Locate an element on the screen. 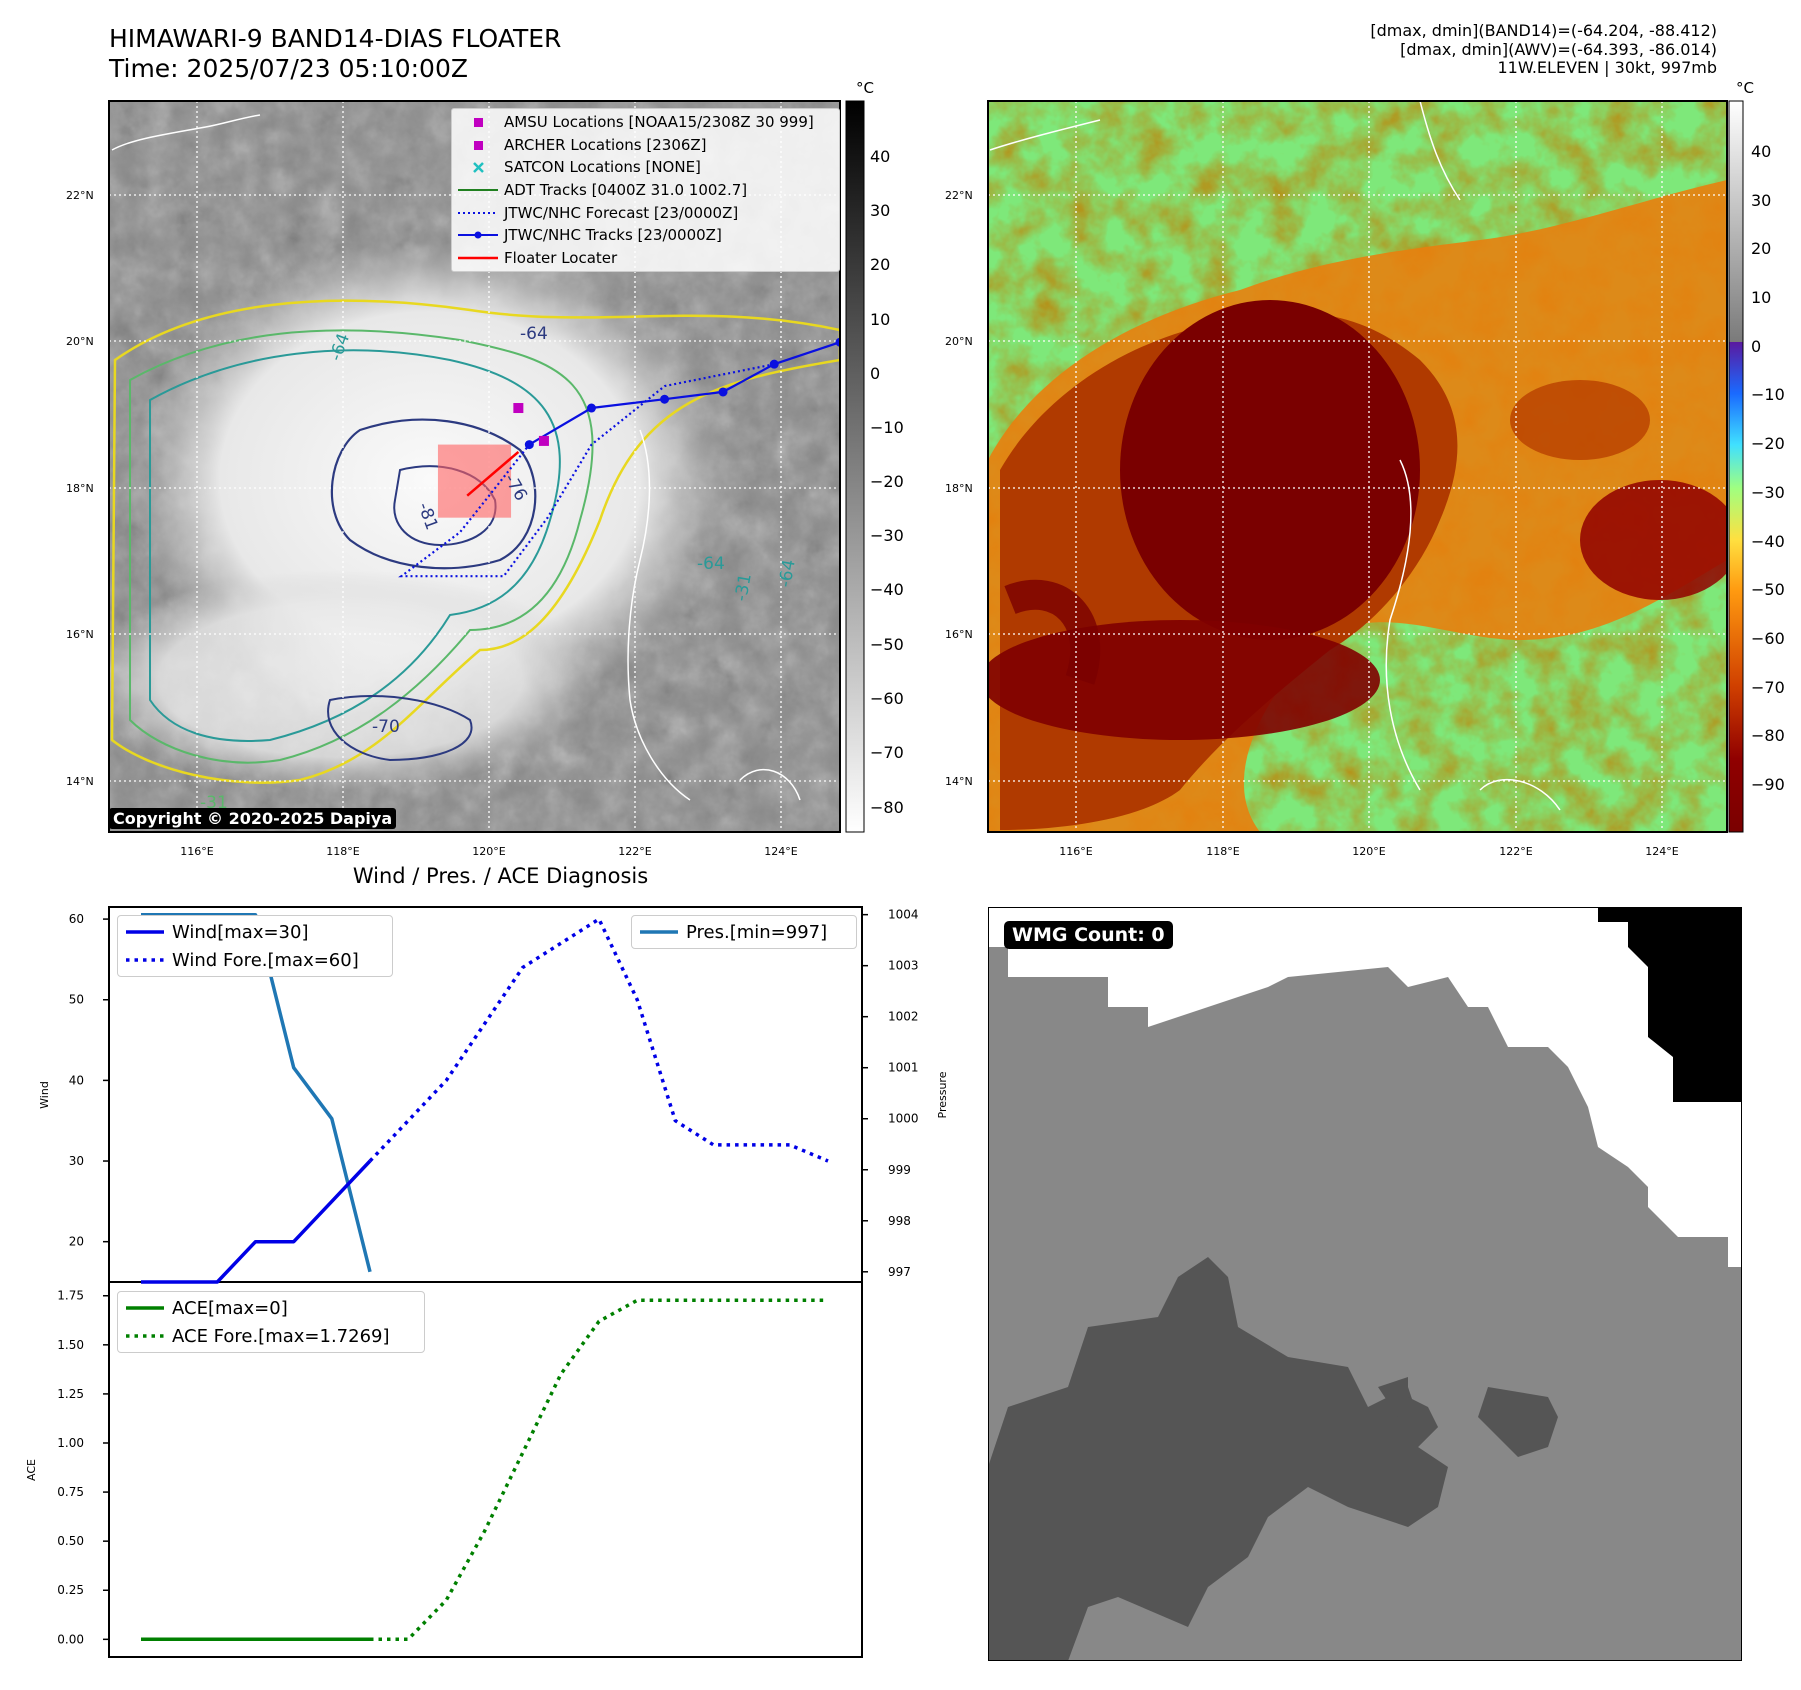 The height and width of the screenshot is (1690, 1801). legend-label: AMSU Locations [NOAA15/2308Z 30 999] is located at coordinates (659, 122).